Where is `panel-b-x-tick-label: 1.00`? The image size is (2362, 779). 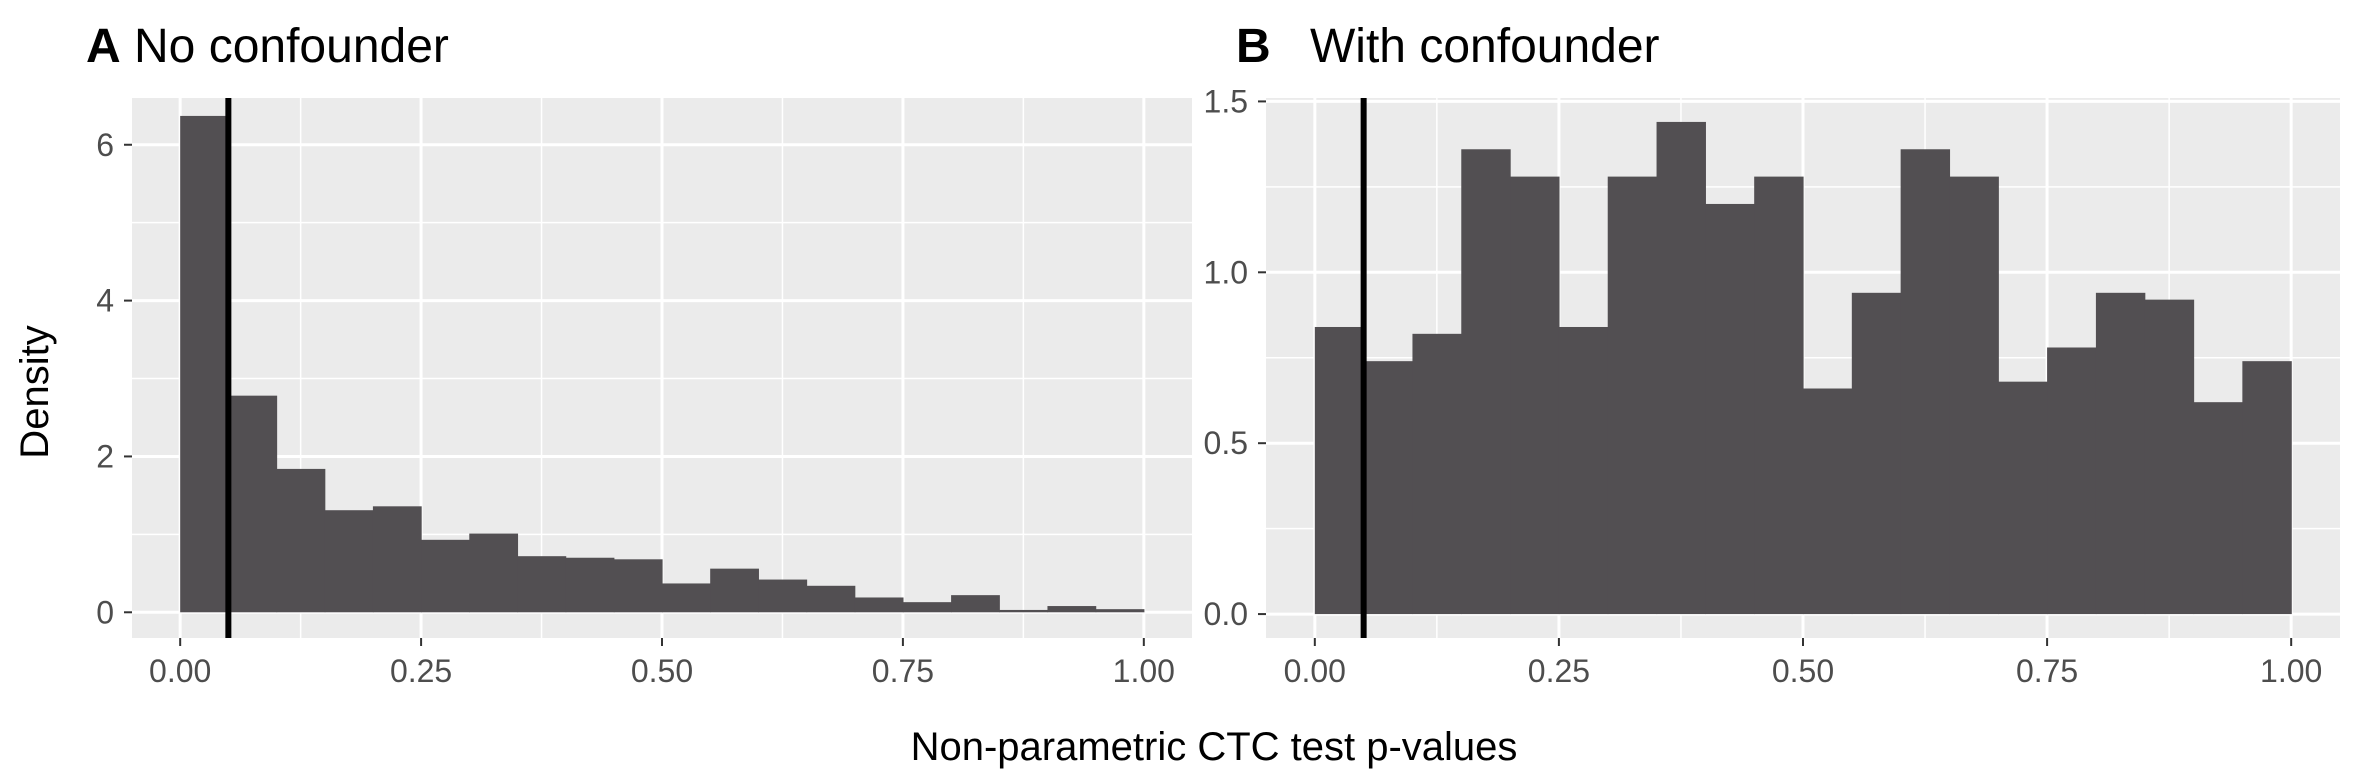 panel-b-x-tick-label: 1.00 is located at coordinates (2291, 671).